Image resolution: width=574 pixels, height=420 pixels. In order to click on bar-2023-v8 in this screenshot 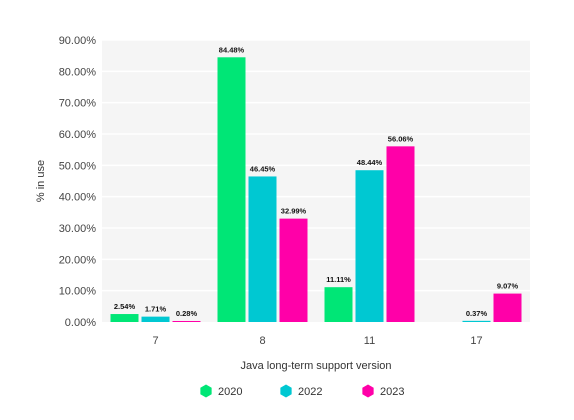, I will do `click(293, 270)`.